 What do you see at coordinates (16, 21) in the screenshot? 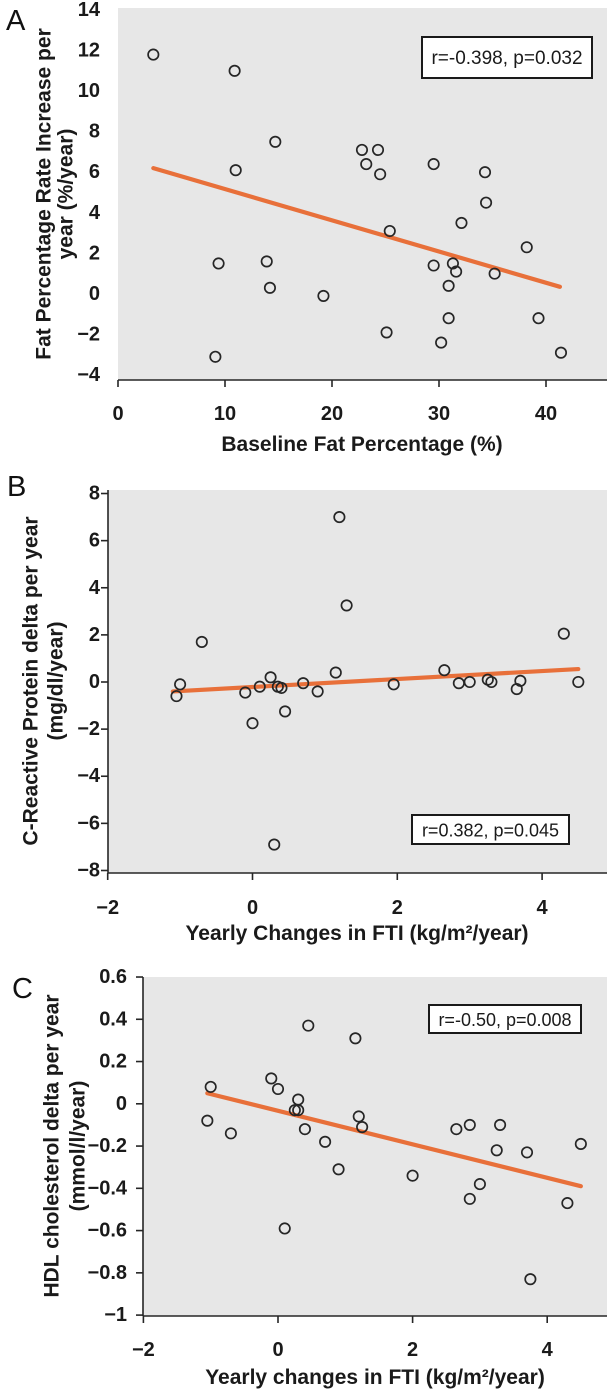
I see `panel-letter-a: A` at bounding box center [16, 21].